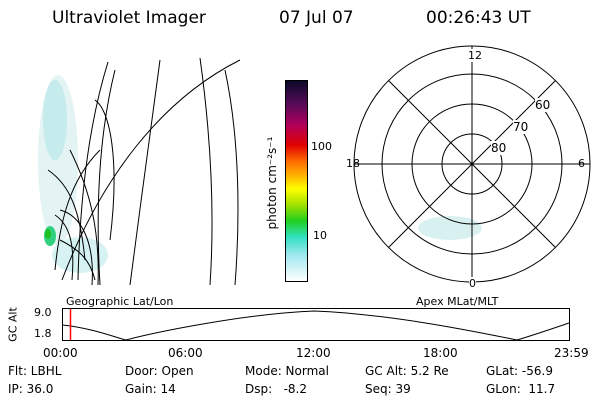 The image size is (600, 400). Describe the element at coordinates (440, 353) in the screenshot. I see `timeline-x-tick-1800: 18:00` at that location.